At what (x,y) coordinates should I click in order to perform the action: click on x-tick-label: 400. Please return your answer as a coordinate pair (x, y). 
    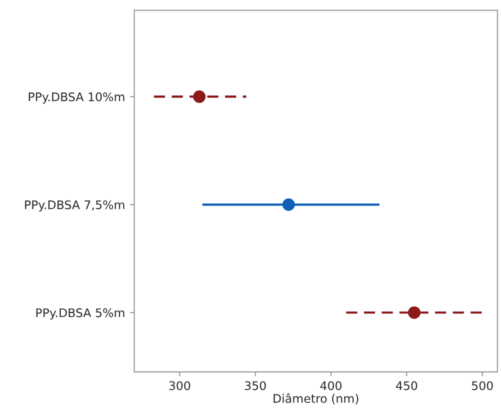
    Looking at the image, I should click on (331, 385).